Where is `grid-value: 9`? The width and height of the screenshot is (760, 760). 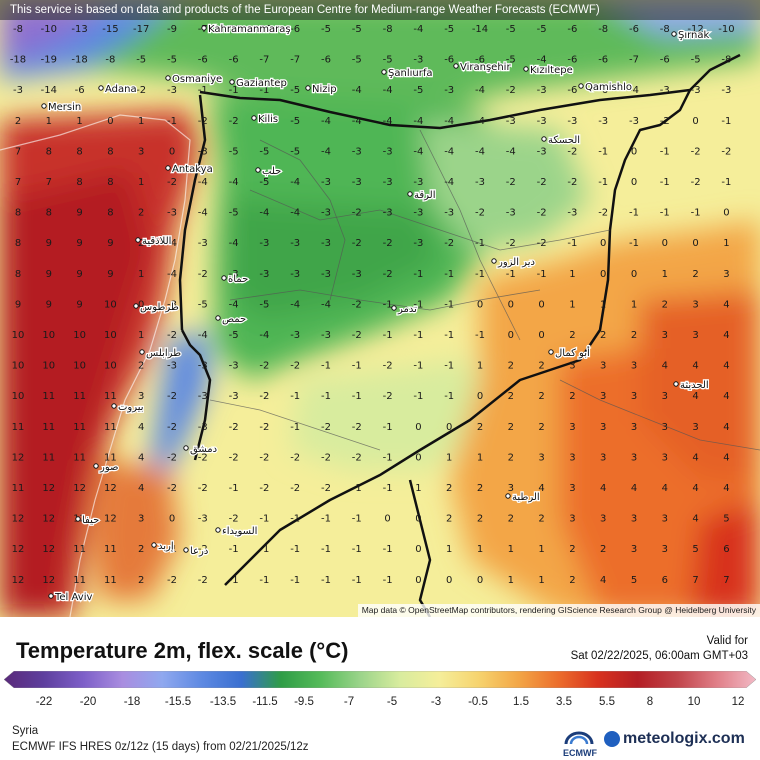
grid-value: 9 is located at coordinates (79, 243).